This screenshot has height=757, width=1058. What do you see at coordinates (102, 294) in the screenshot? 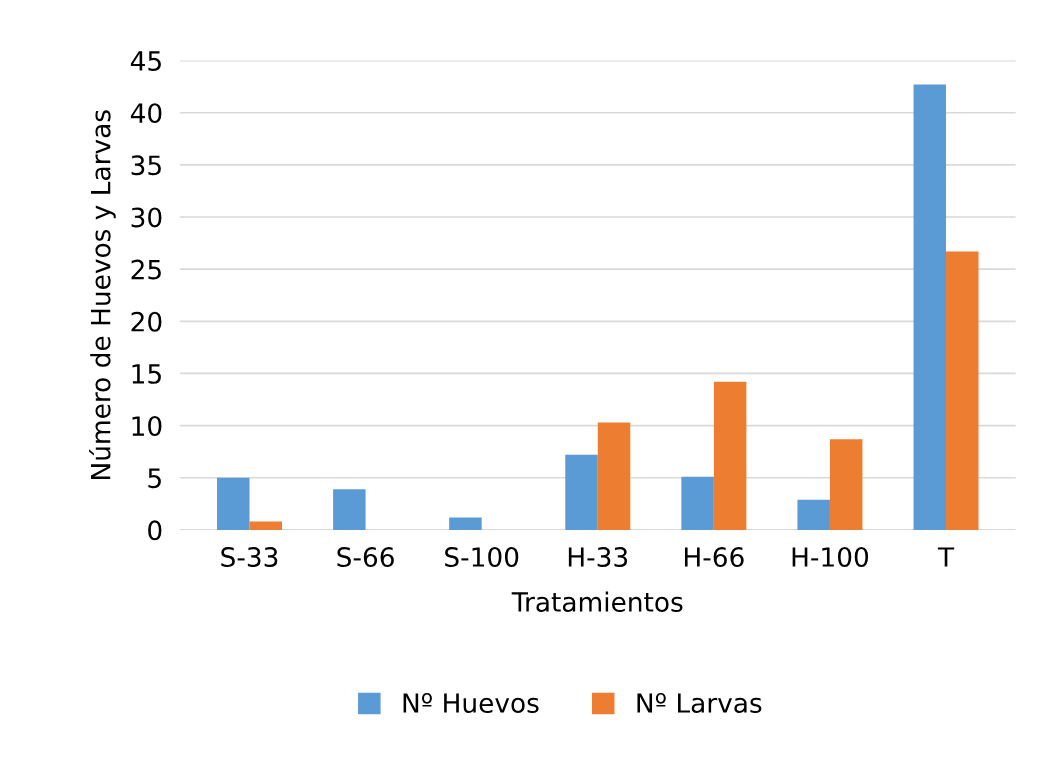
I see `y-axis-title: Número de Huevos y Larvas` at bounding box center [102, 294].